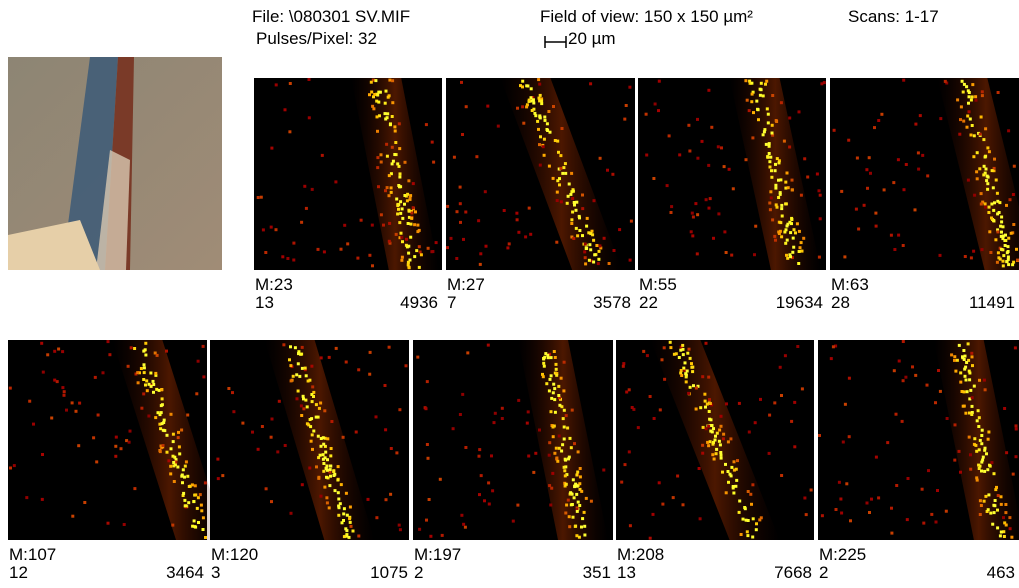  I want to click on scans: Scans: 1-17, so click(893, 16).